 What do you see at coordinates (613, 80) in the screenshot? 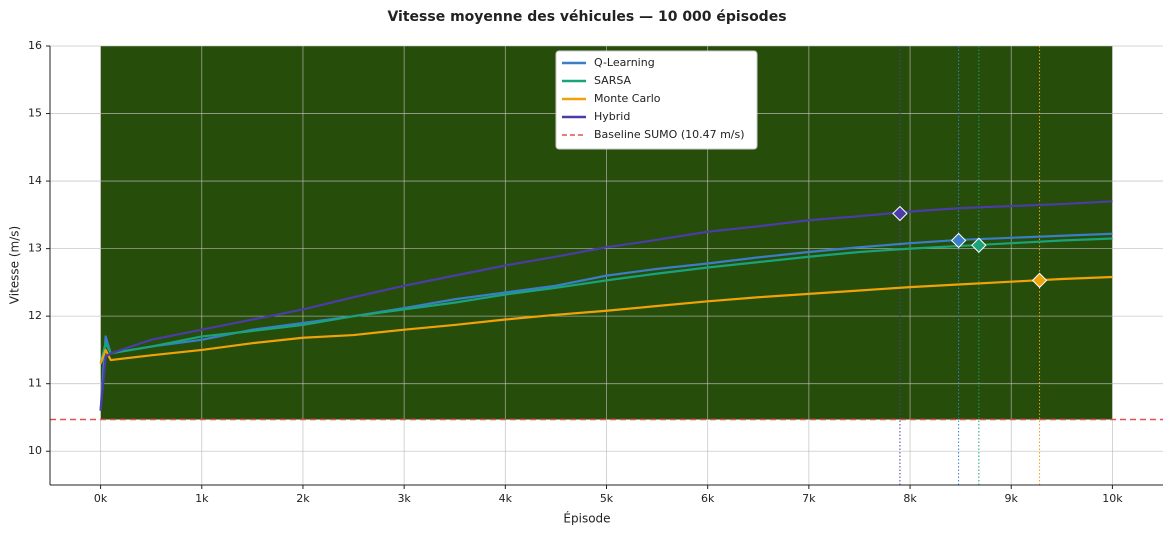
I see `legend-label: SARSA` at bounding box center [613, 80].